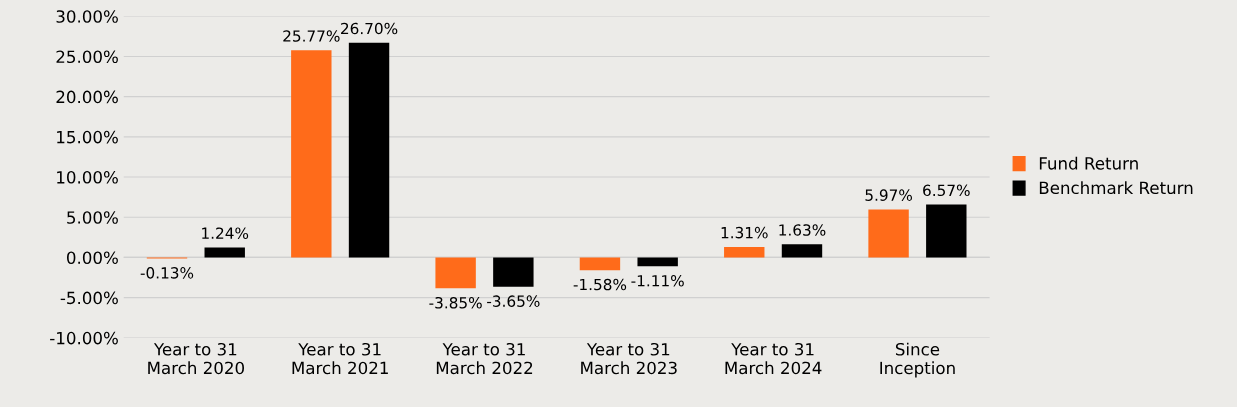  What do you see at coordinates (744, 232) in the screenshot?
I see `data-label: 1.31%` at bounding box center [744, 232].